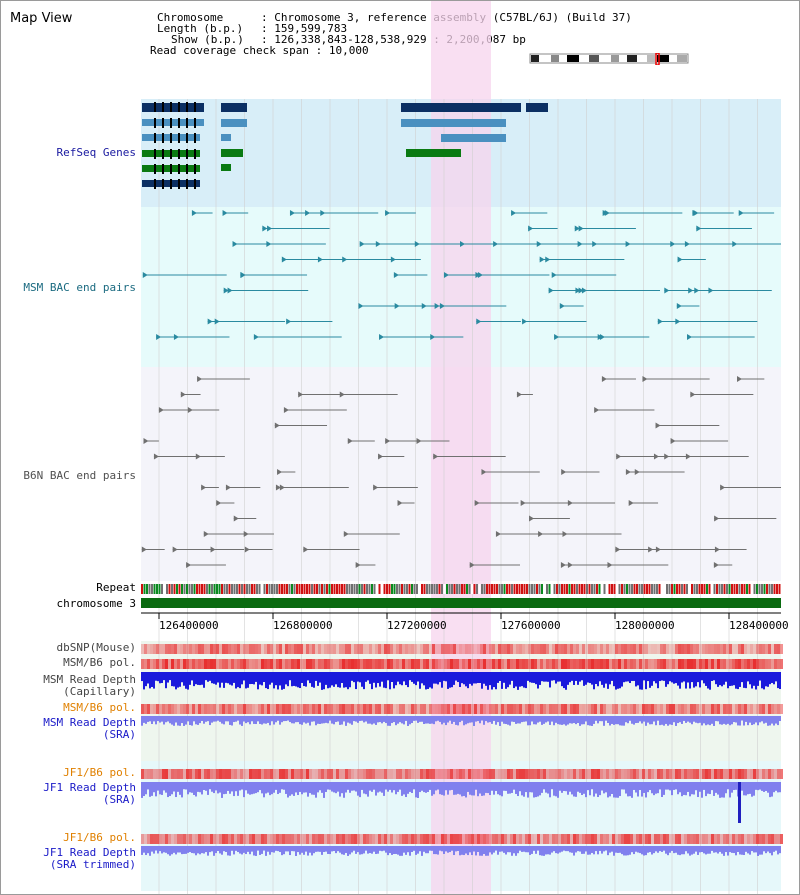  Describe the element at coordinates (69, 794) in the screenshot. I see `jf1-depth-sra-label: JF1 Read Depth (SRA)` at that location.